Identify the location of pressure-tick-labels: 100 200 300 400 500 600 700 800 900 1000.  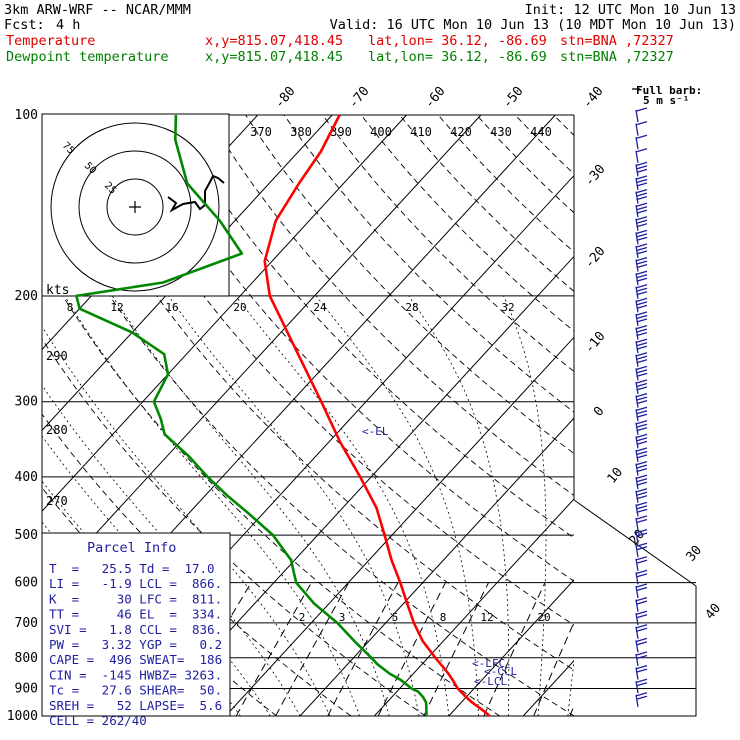
(22, 416).